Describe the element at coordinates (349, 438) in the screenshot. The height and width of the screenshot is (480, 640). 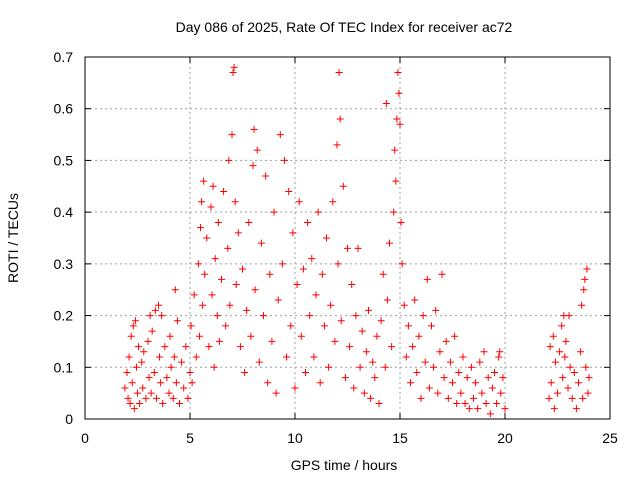
I see `x-tick-labels: 0 5 10 15 20 25` at that location.